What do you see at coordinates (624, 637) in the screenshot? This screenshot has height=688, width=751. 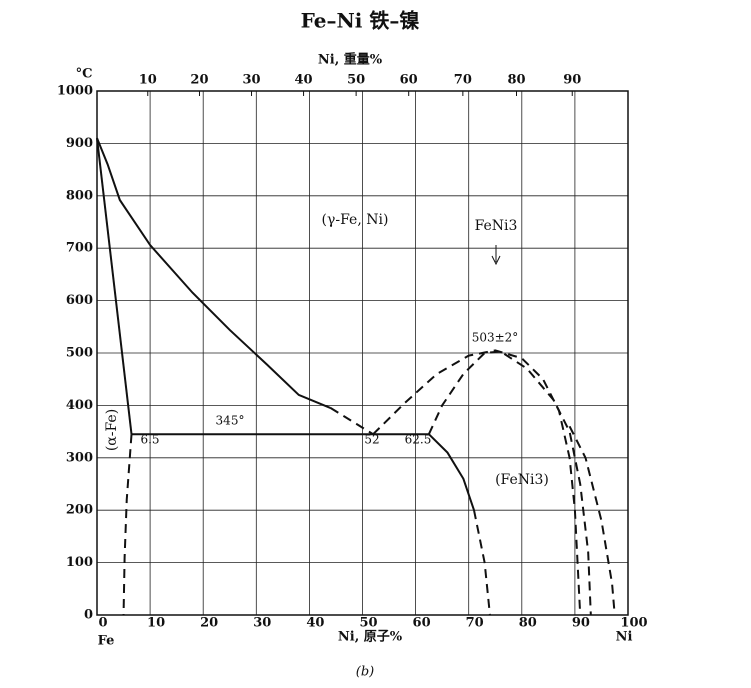 I see `x-end-label: Ni` at bounding box center [624, 637].